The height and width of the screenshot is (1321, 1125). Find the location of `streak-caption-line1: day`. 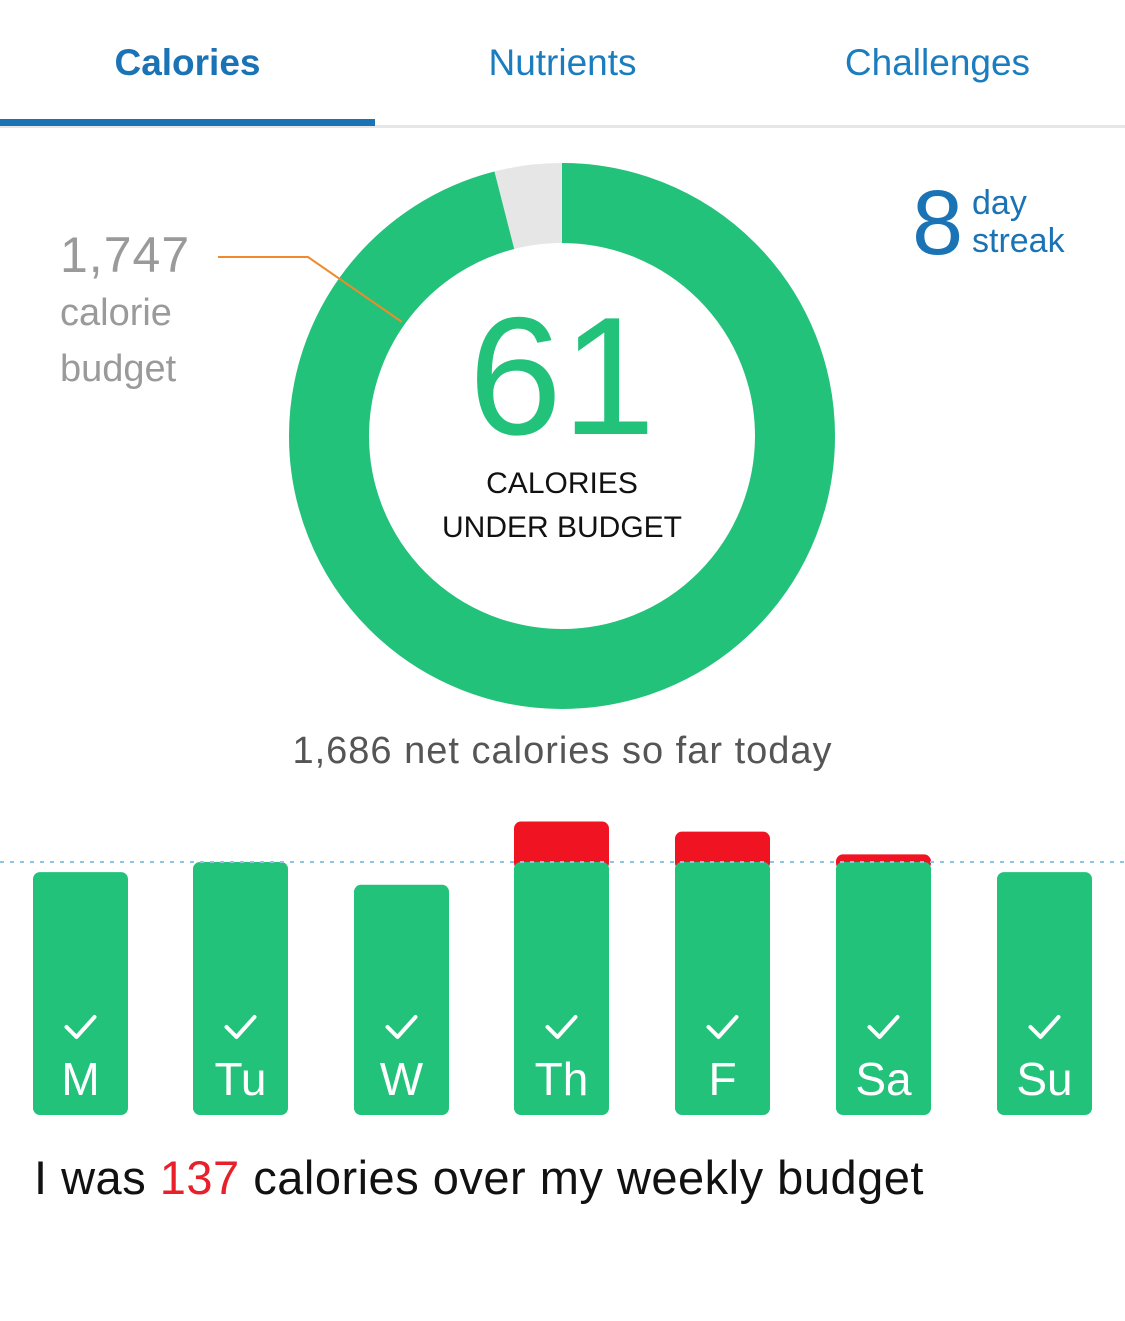

streak-caption-line1: day is located at coordinates (999, 203).